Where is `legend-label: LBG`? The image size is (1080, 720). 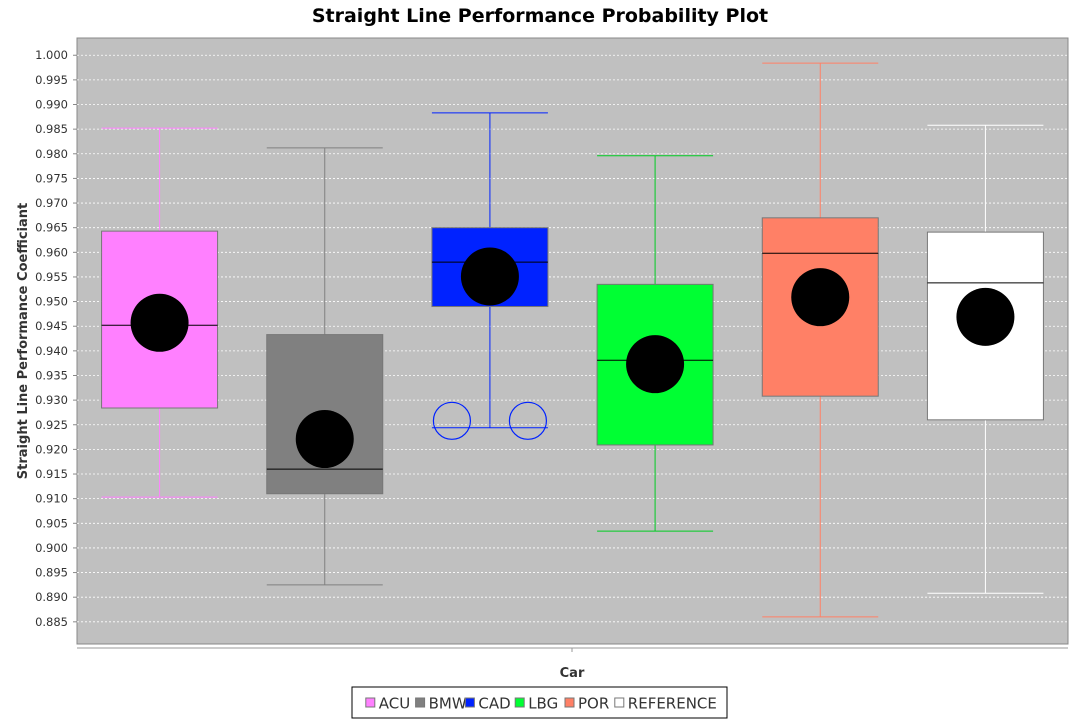
legend-label: LBG is located at coordinates (543, 704).